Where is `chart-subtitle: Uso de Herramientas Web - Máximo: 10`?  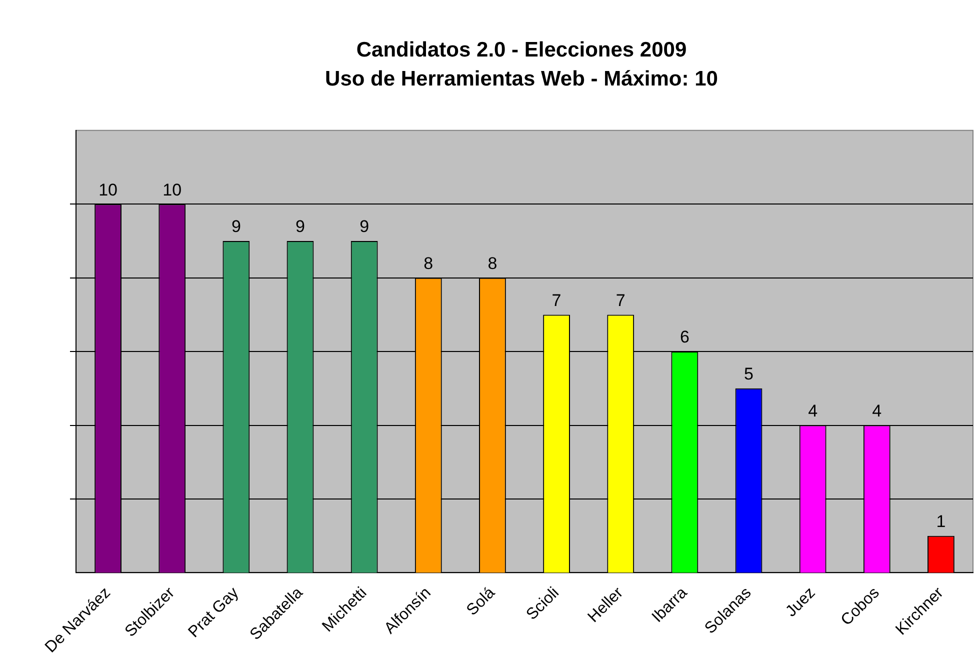 chart-subtitle: Uso de Herramientas Web - Máximo: 10 is located at coordinates (521, 79).